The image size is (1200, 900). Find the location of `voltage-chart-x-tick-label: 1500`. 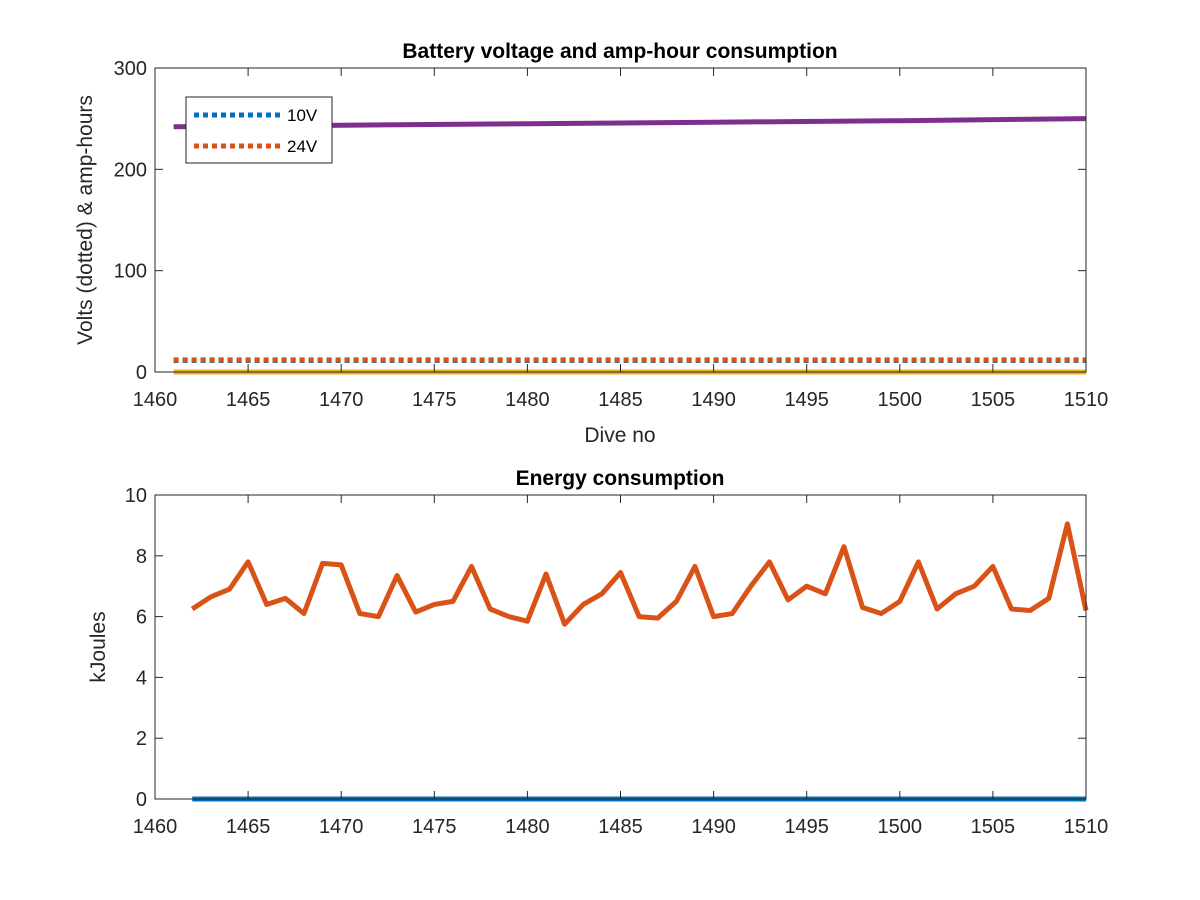

voltage-chart-x-tick-label: 1500 is located at coordinates (900, 400).